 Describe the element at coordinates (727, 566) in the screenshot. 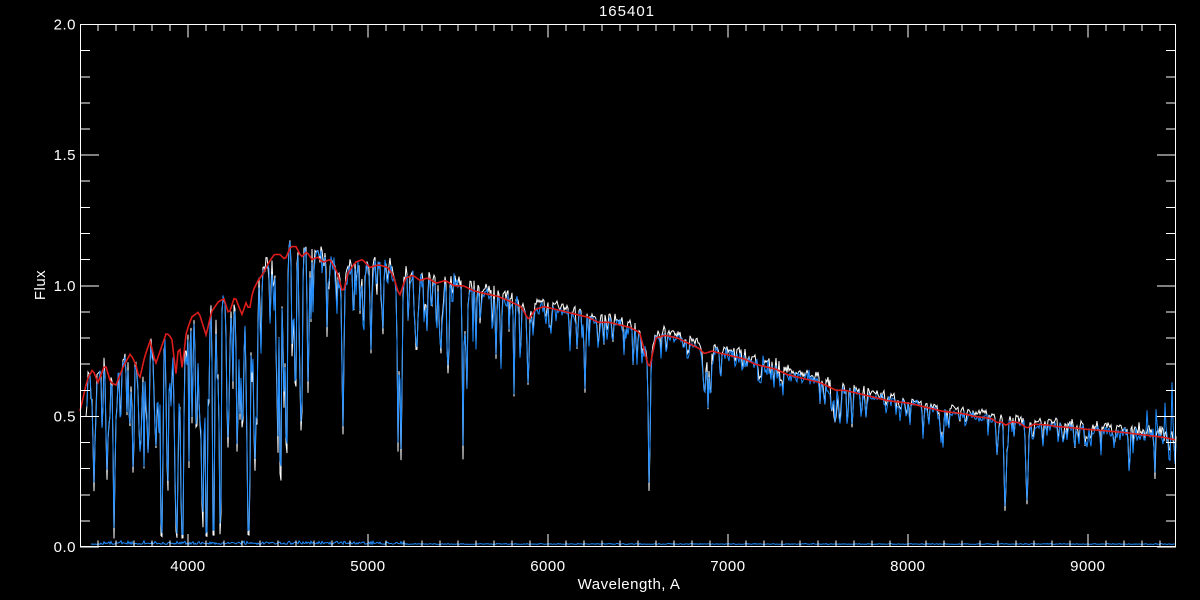

I see `x-tick-label: 7000` at that location.